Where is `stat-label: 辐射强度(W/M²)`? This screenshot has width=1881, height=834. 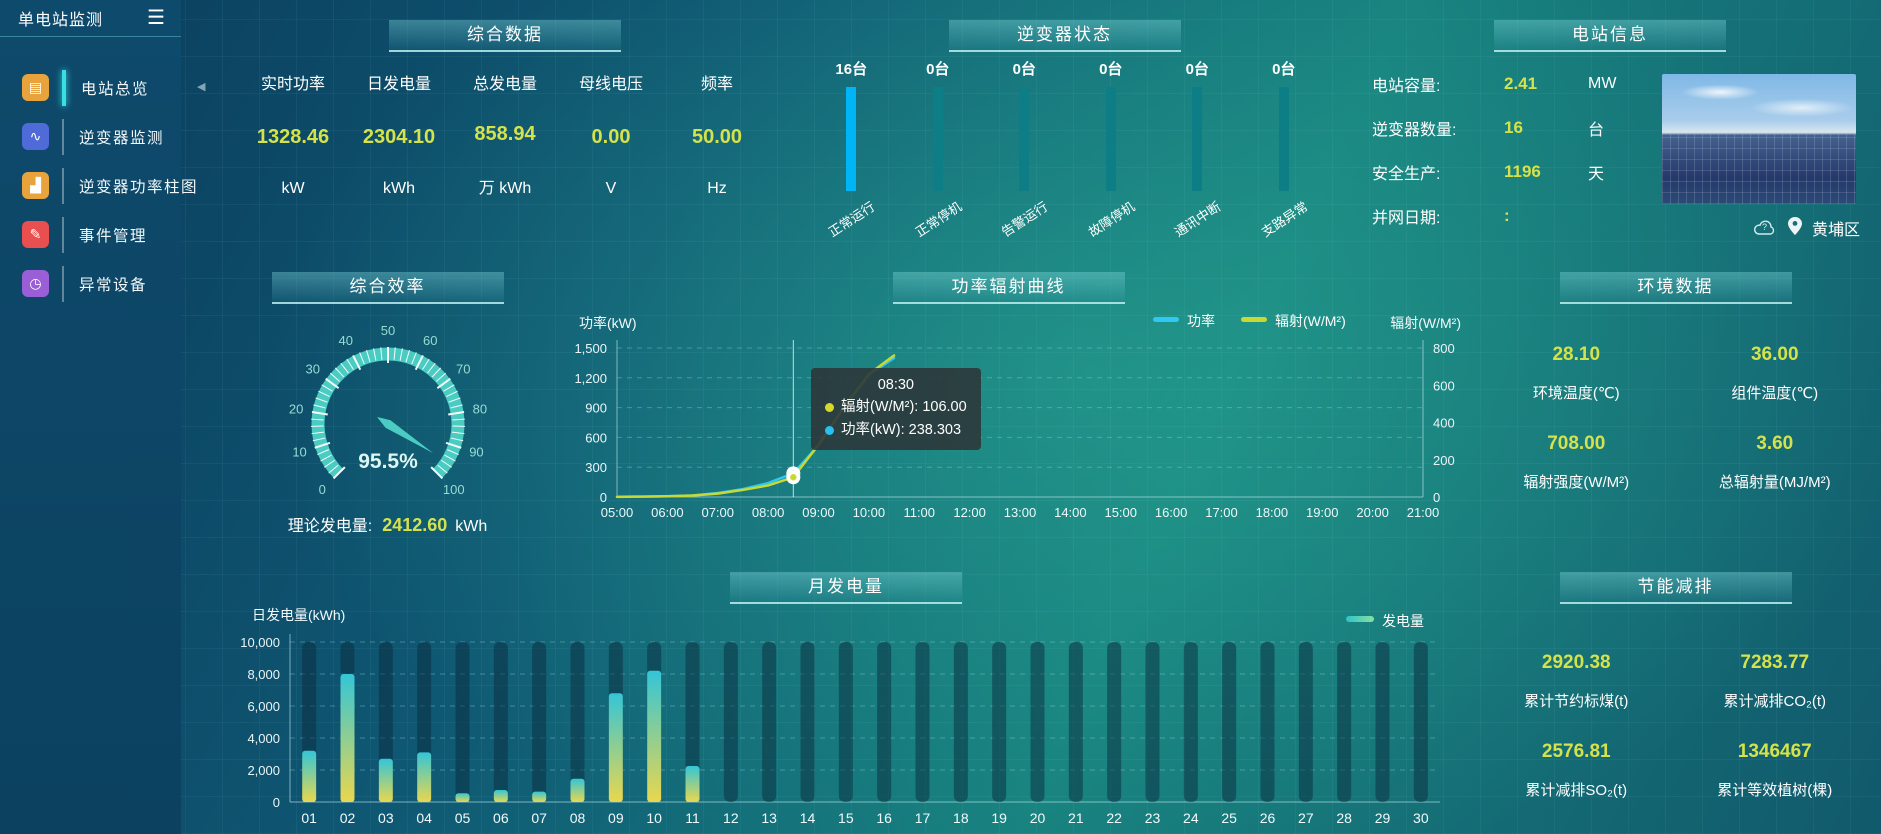
stat-label: 辐射强度(W/M²) is located at coordinates (1576, 482).